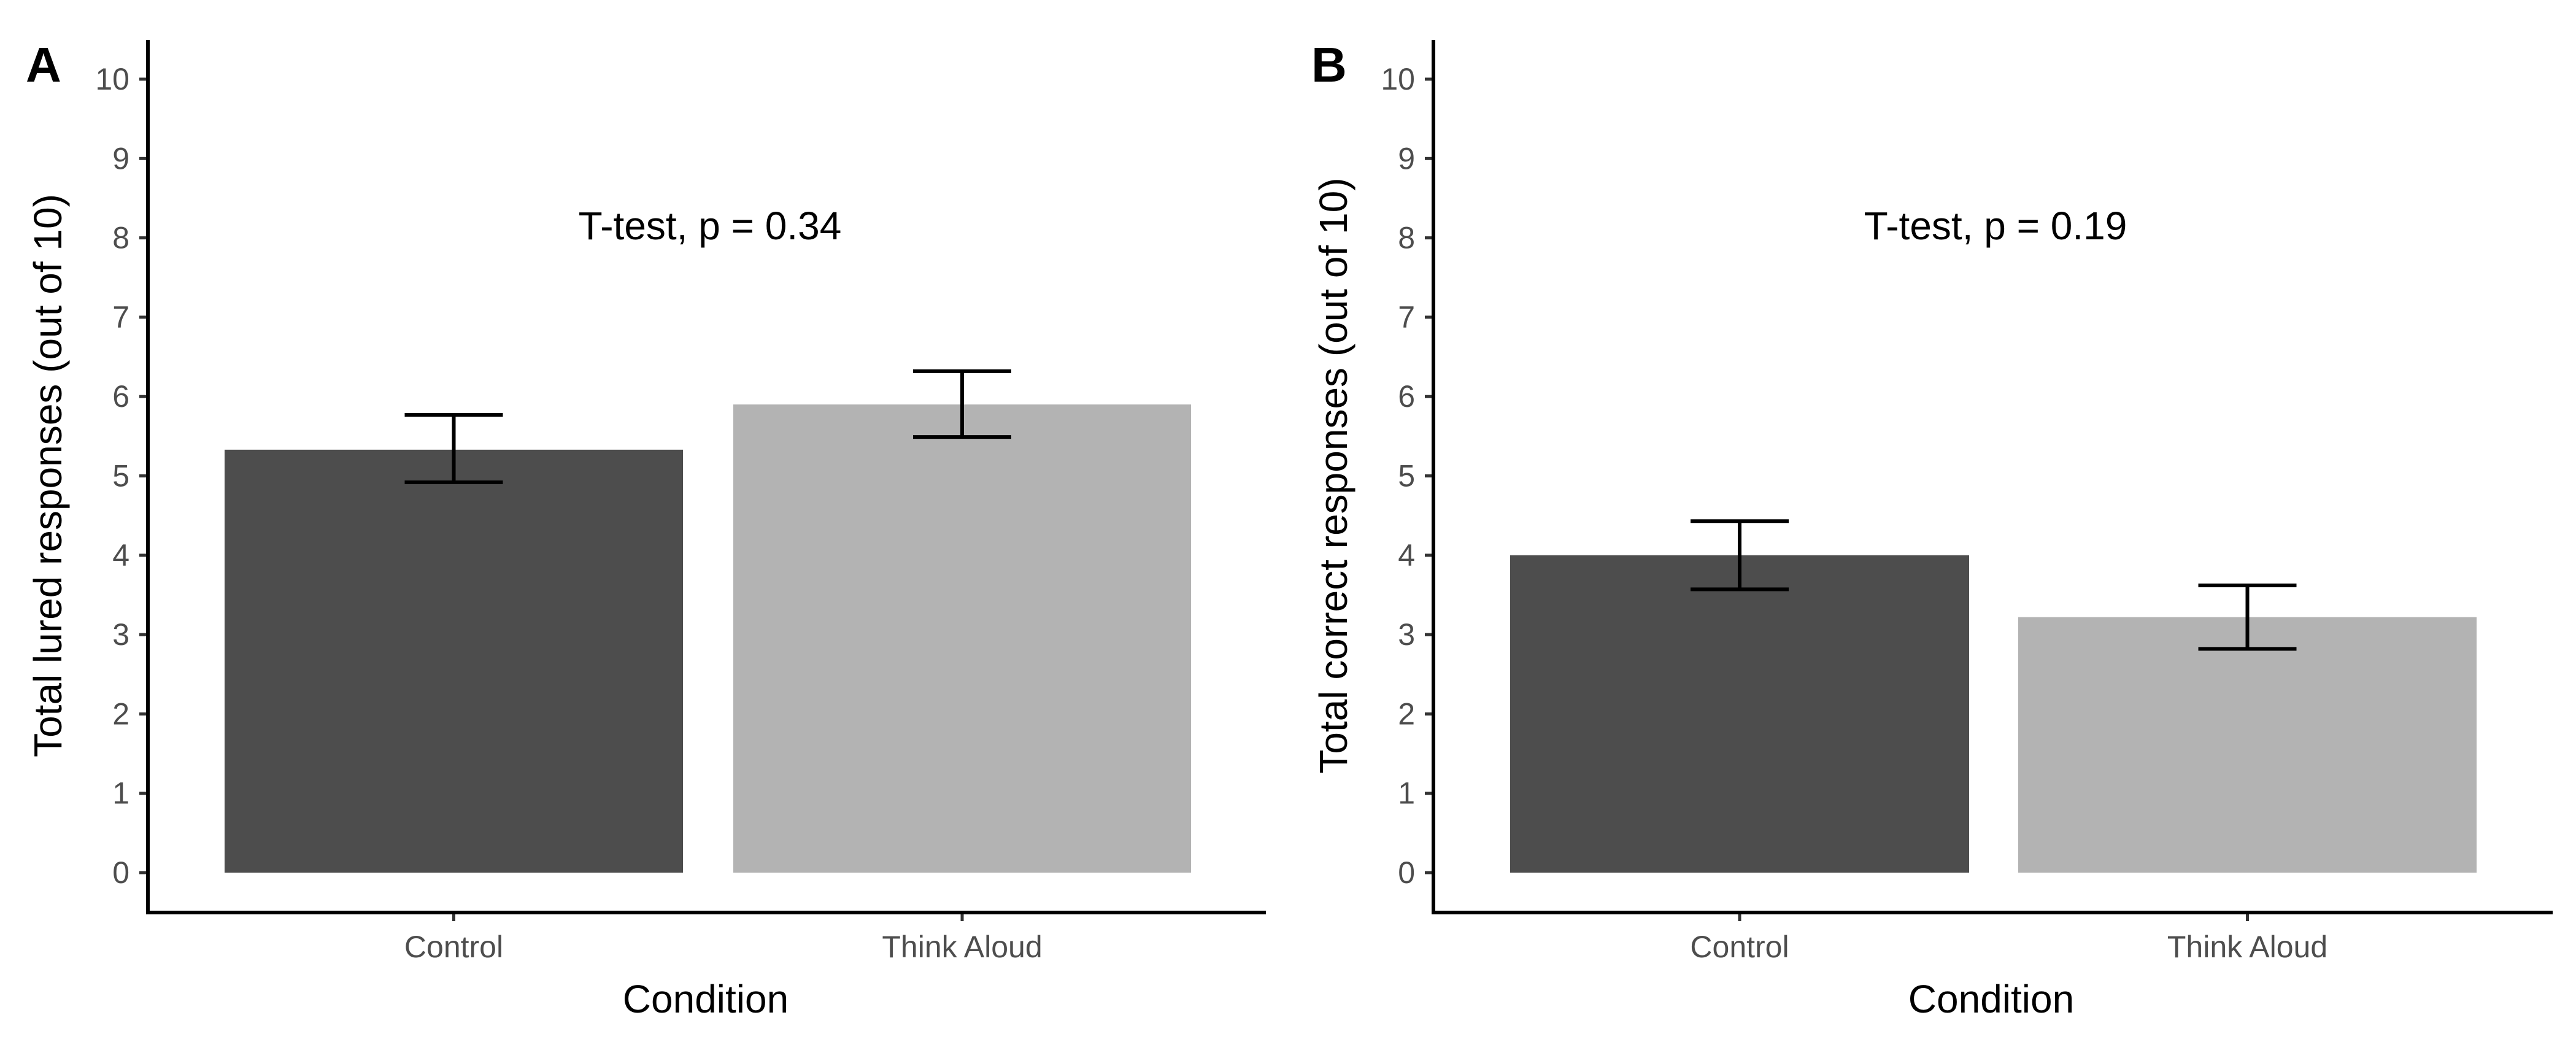  I want to click on panel-b-ytick-label: 9, so click(1406, 158).